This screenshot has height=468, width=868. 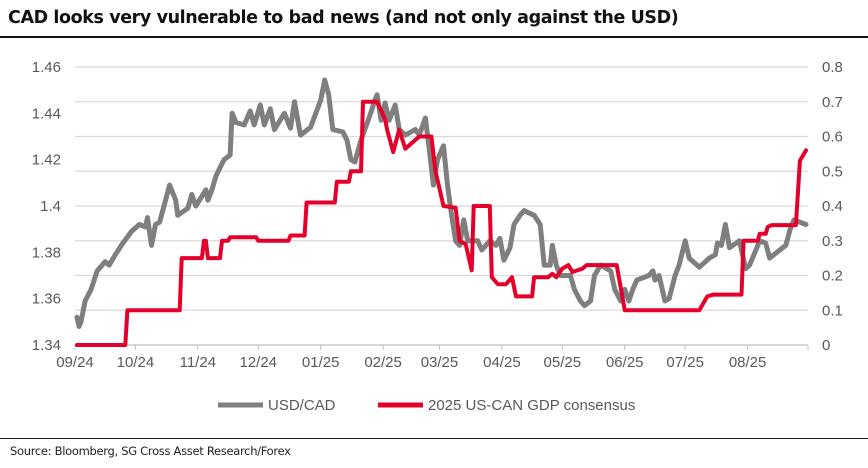 I want to click on x-tick-label: 03/25, so click(x=440, y=362).